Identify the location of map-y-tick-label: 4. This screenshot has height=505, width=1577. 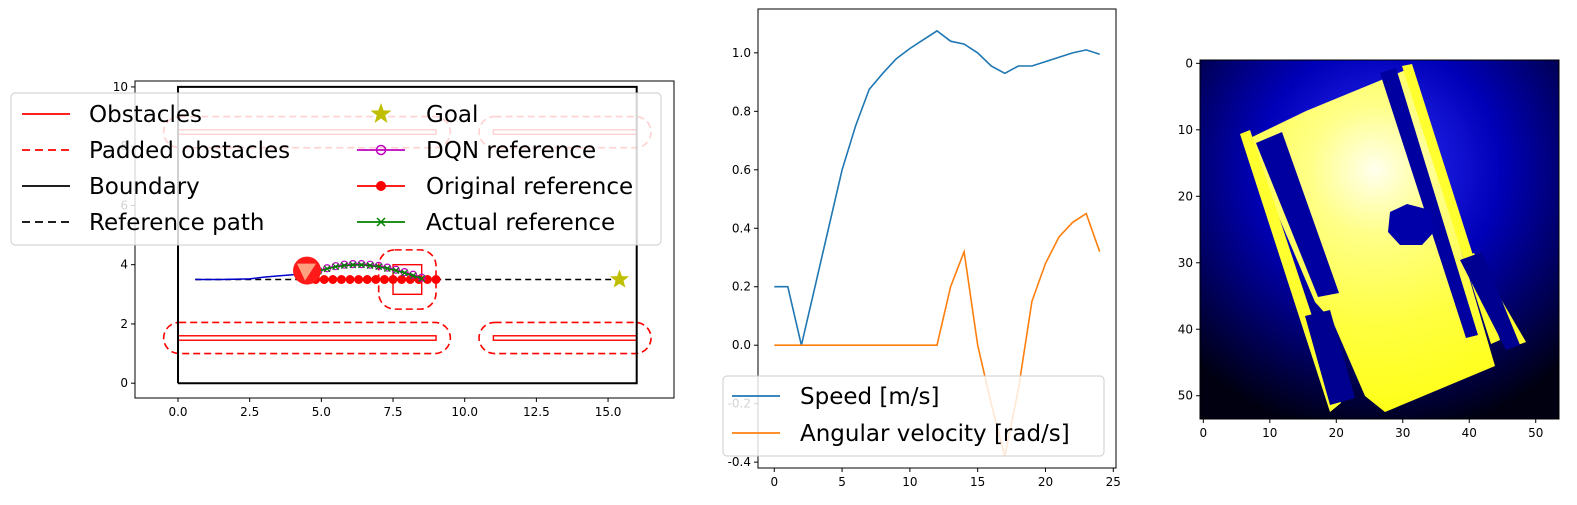
(124, 265).